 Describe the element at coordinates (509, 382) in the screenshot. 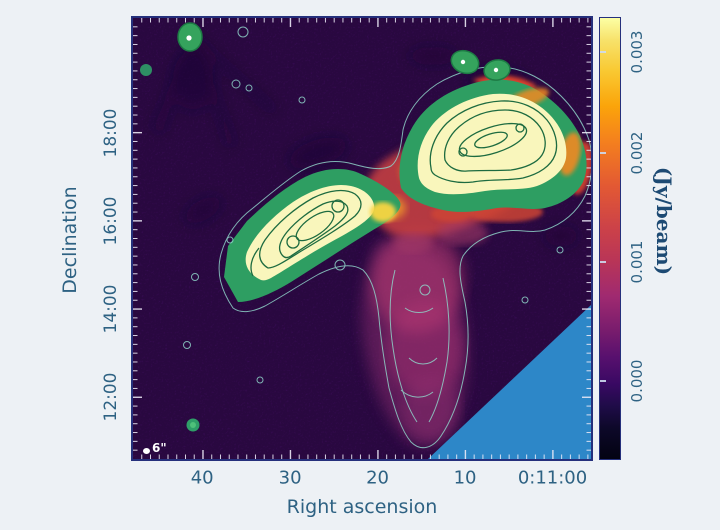

I see `masked-corner-triangle` at that location.